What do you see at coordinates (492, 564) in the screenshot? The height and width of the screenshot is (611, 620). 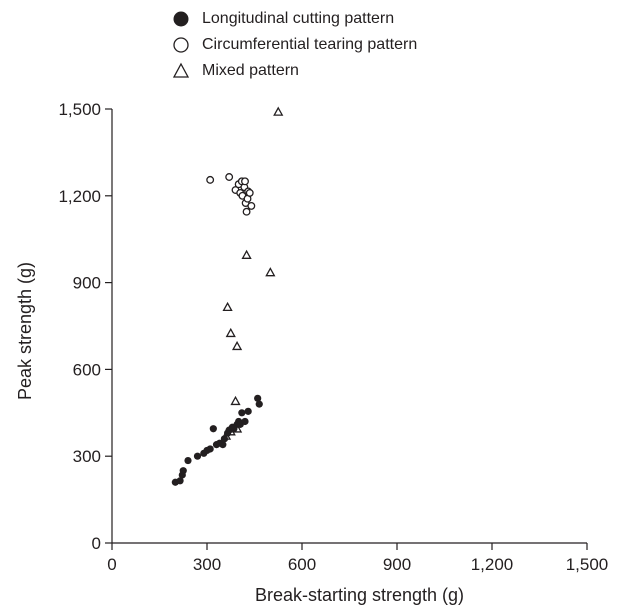 I see `x-tick-label: 1,200` at bounding box center [492, 564].